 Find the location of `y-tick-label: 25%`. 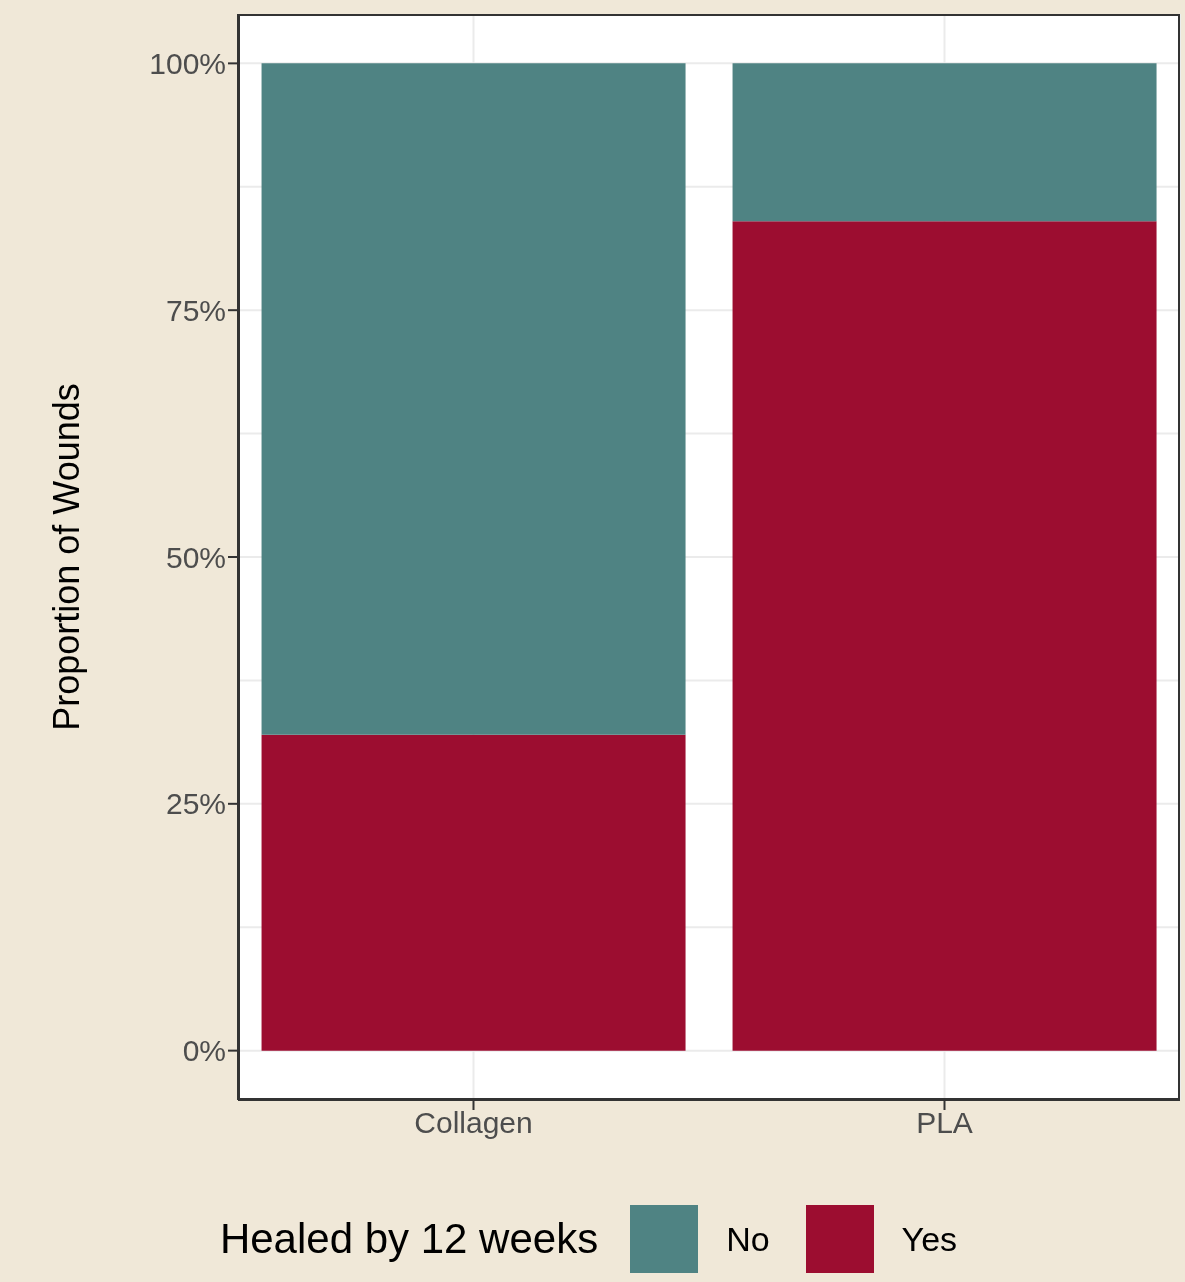

y-tick-label: 25% is located at coordinates (195, 804).